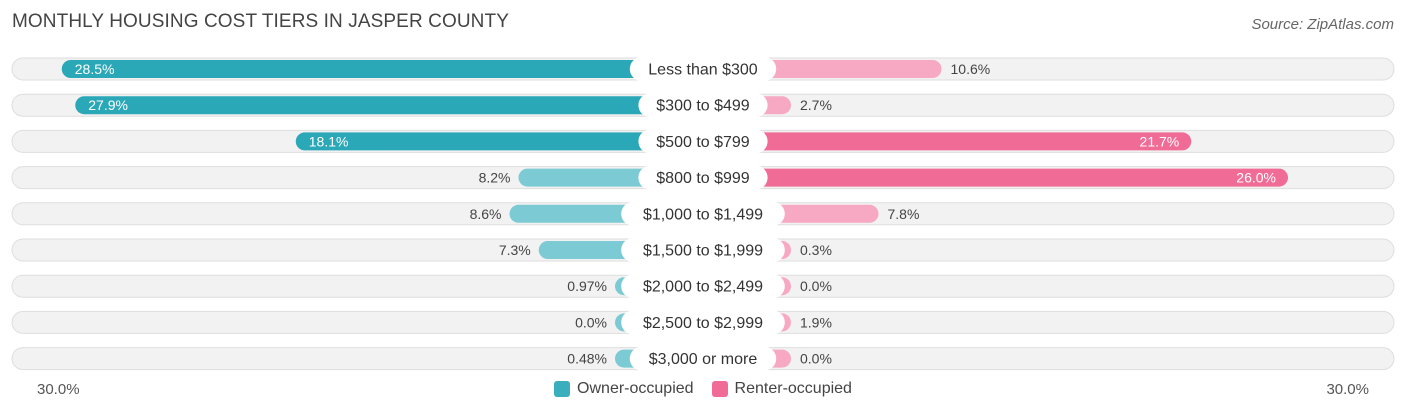 The height and width of the screenshot is (414, 1406). Describe the element at coordinates (329, 141) in the screenshot. I see `owner-value-label: 18.1%` at that location.